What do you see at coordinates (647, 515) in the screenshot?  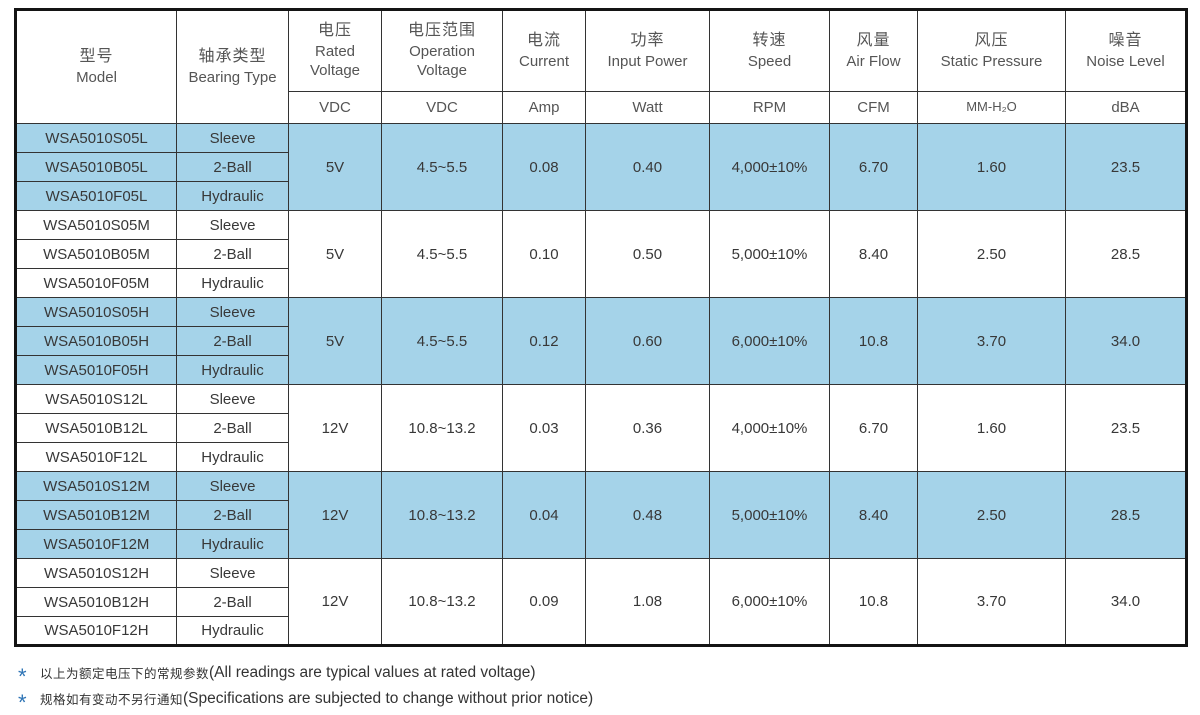 I see `input-power-cell: 0.48` at bounding box center [647, 515].